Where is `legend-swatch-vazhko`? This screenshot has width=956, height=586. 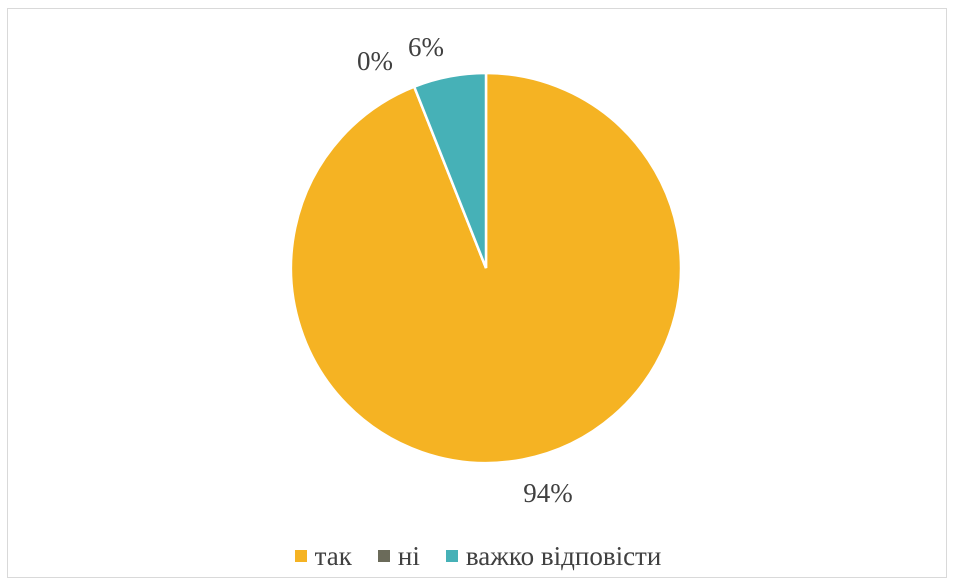 legend-swatch-vazhko is located at coordinates (451, 556).